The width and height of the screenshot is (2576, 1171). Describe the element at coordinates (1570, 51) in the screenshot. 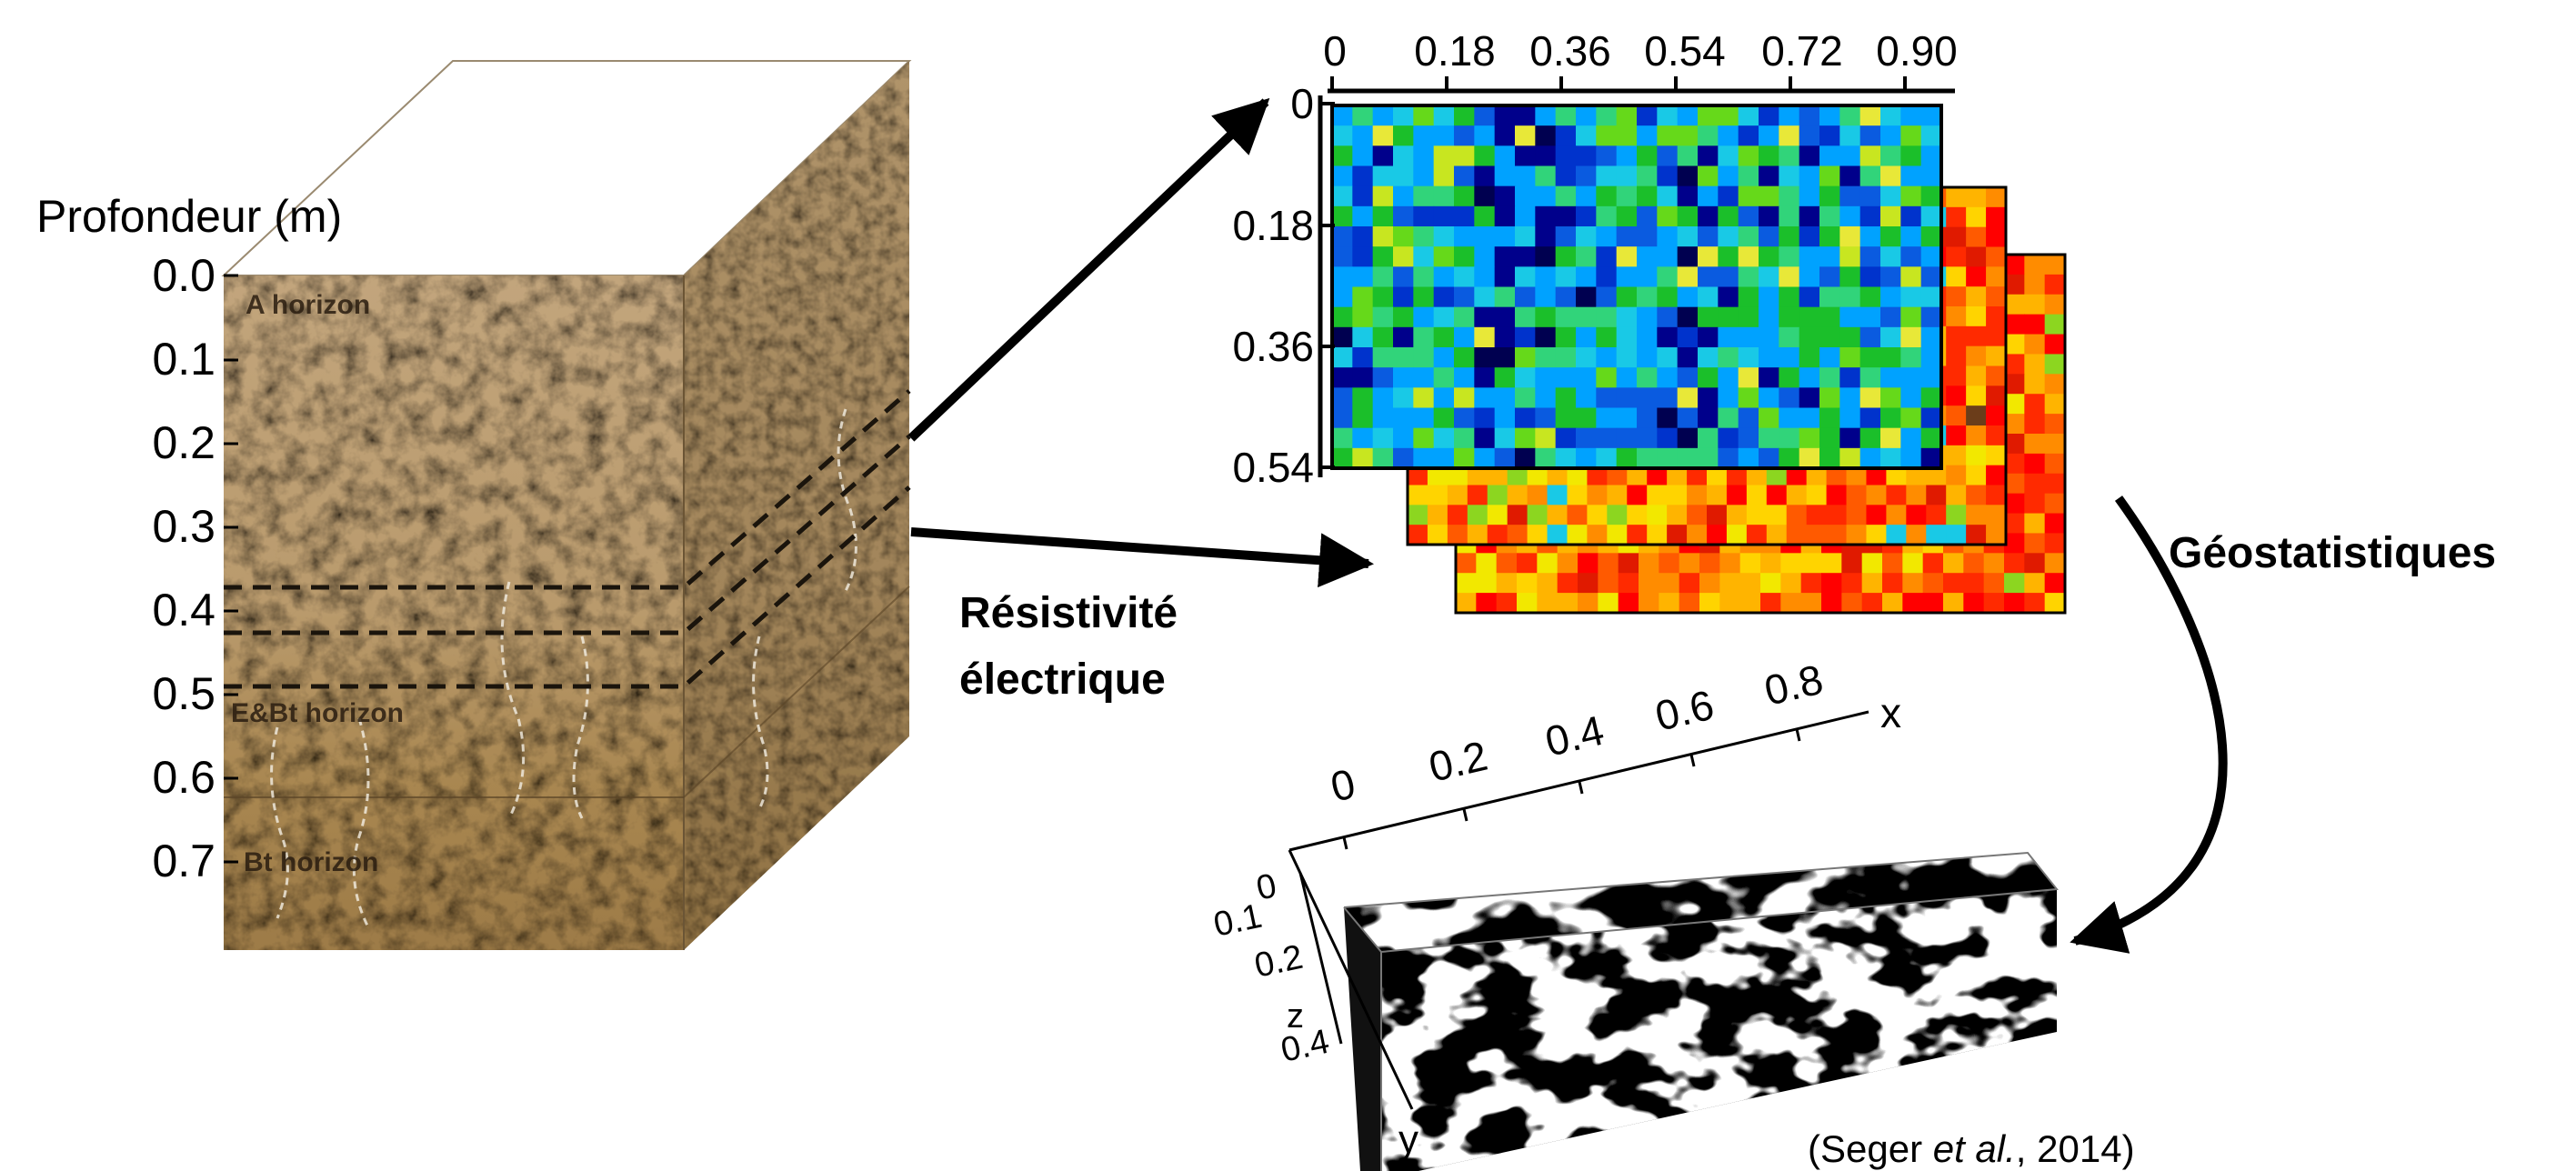

I see `map-x-tick: 0.36` at that location.